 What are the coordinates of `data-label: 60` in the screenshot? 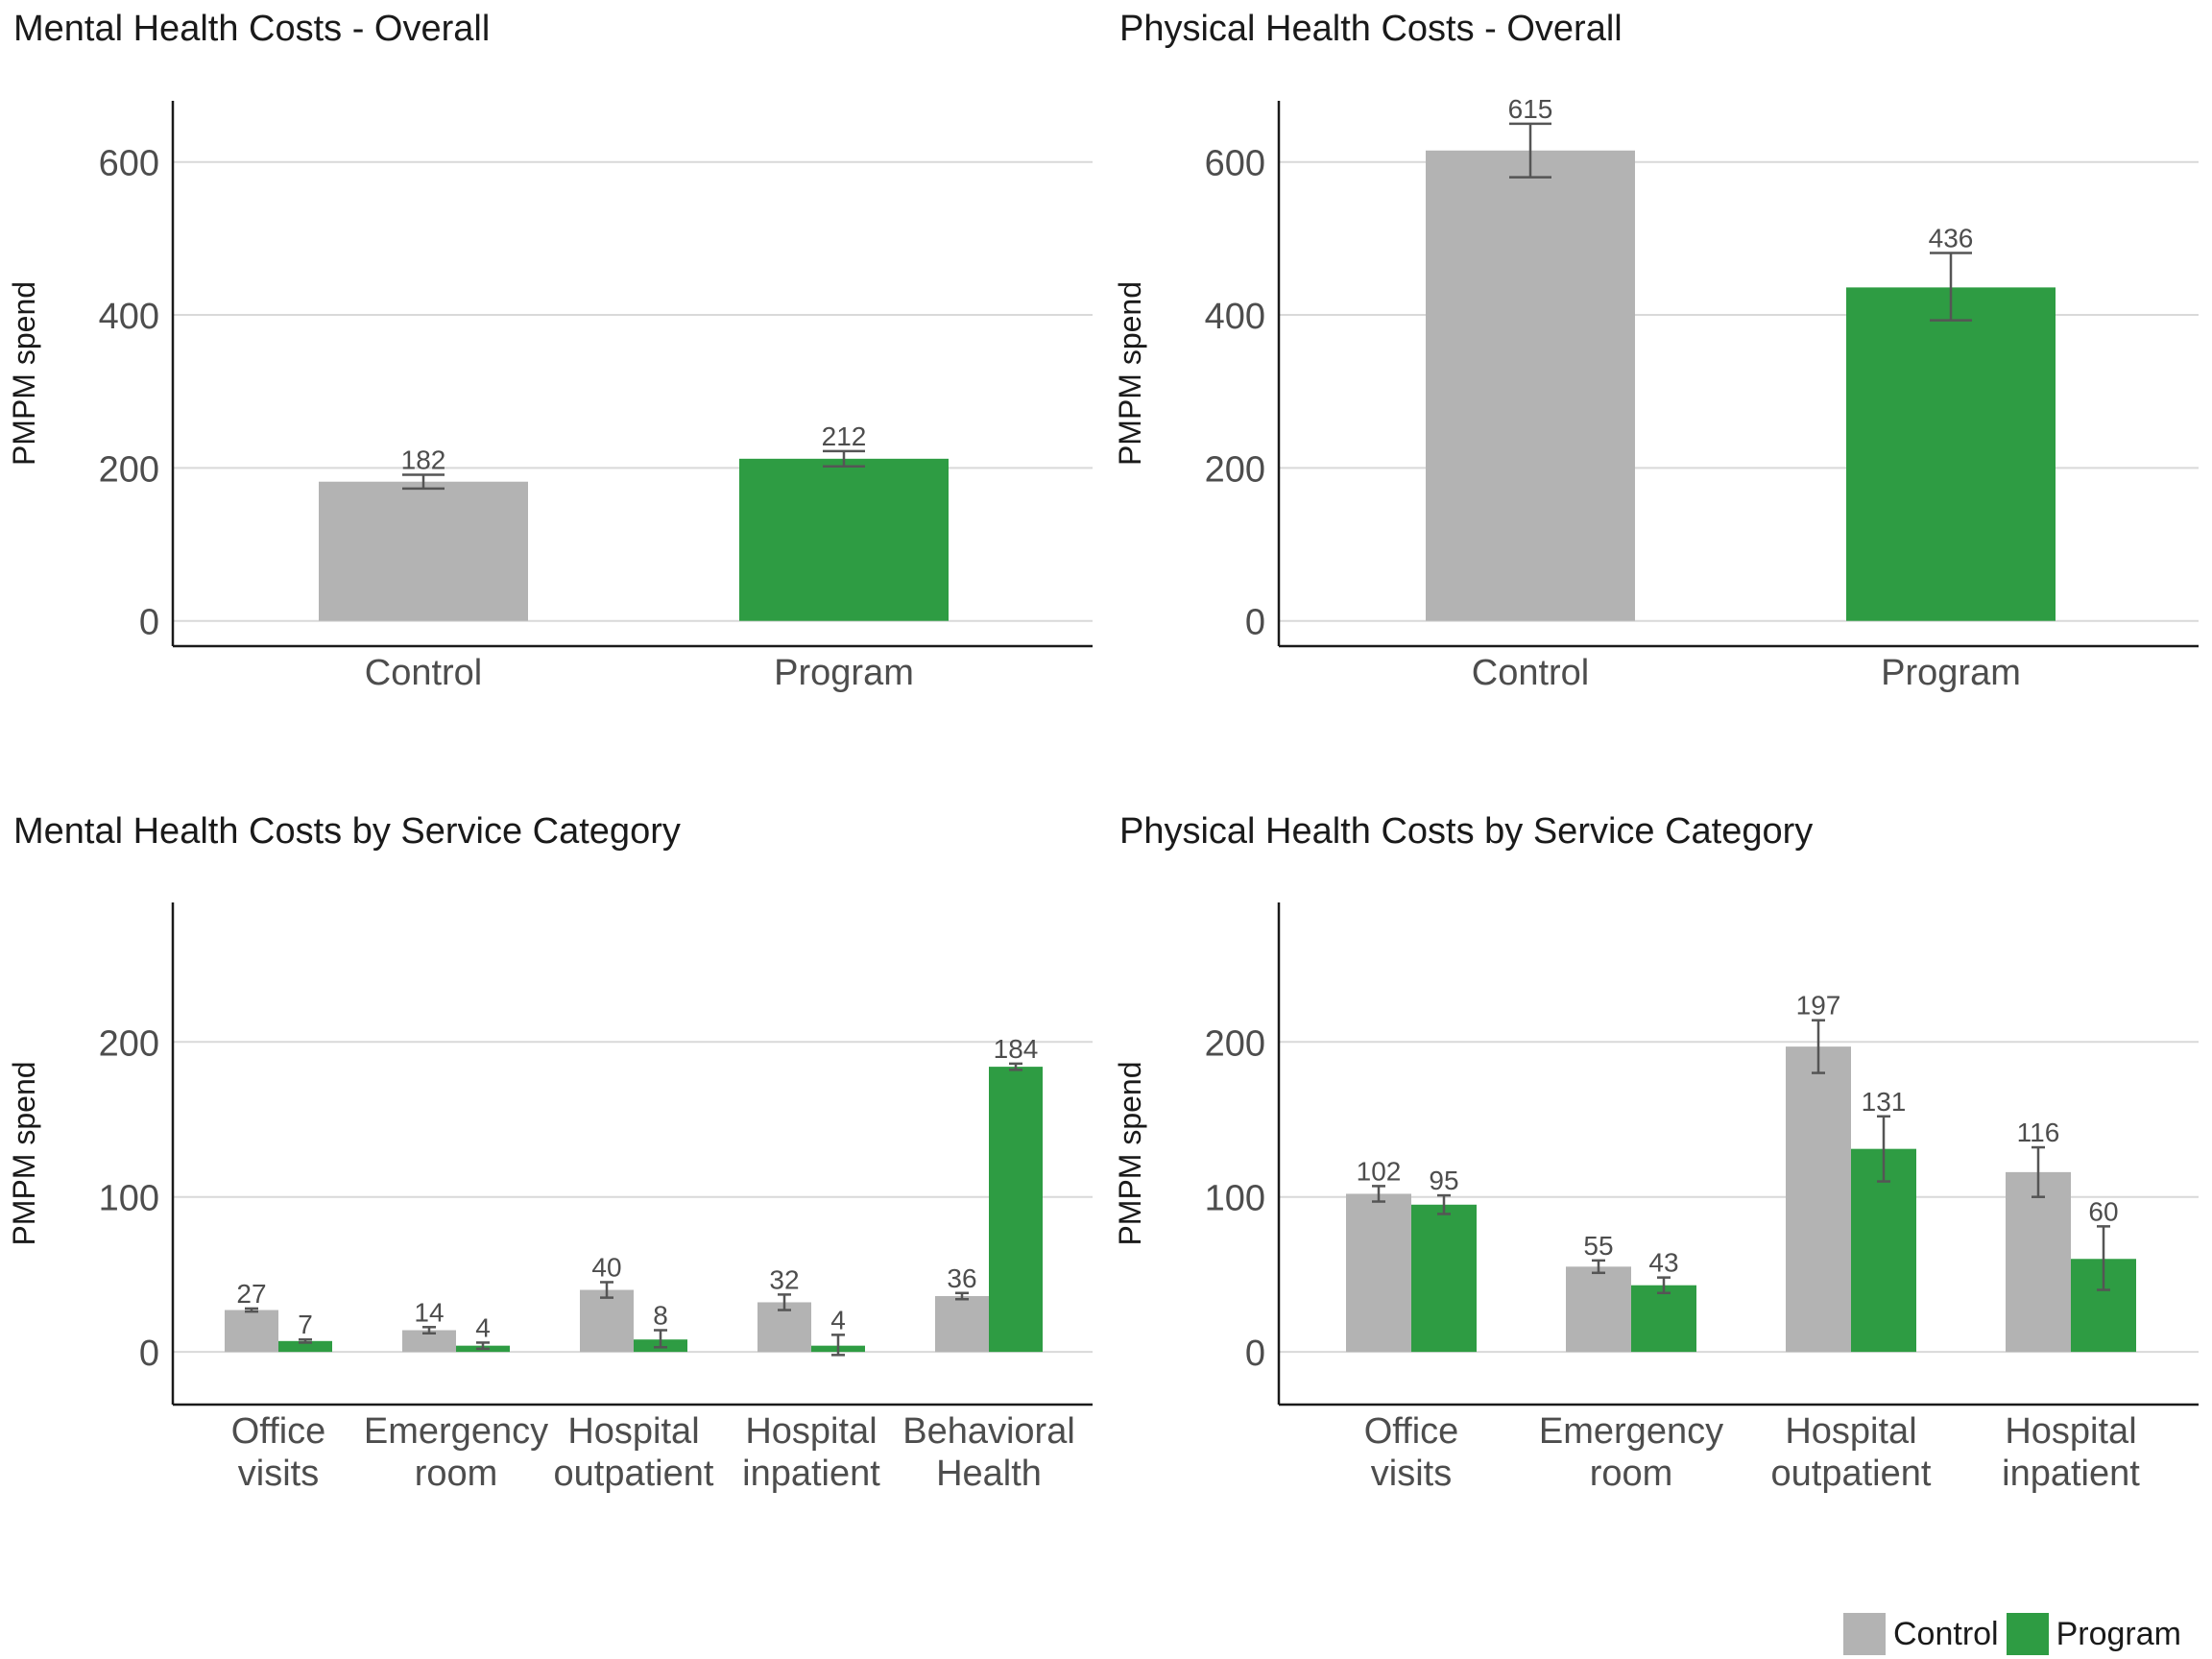 It's located at (2103, 1211).